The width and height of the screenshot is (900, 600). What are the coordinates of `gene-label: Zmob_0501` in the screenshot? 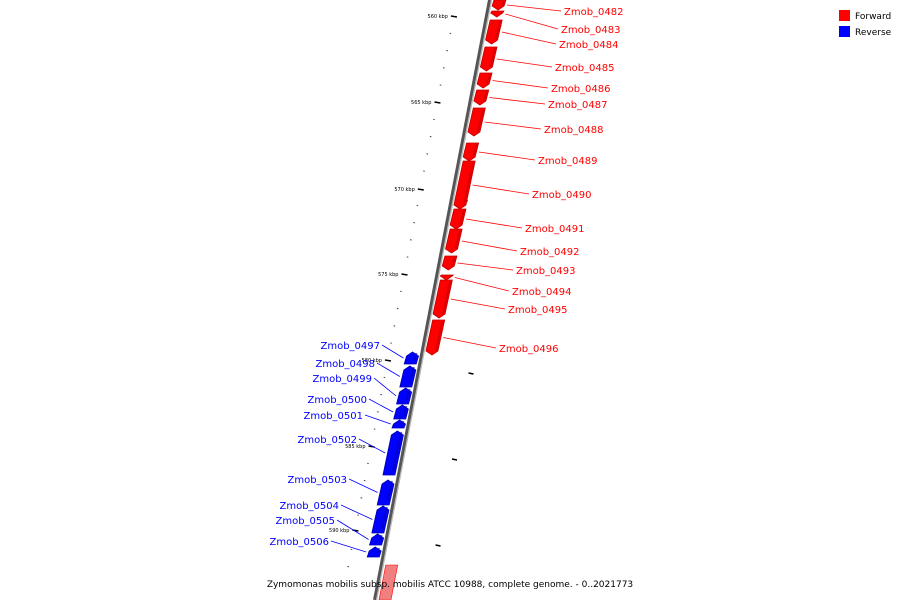 It's located at (333, 416).